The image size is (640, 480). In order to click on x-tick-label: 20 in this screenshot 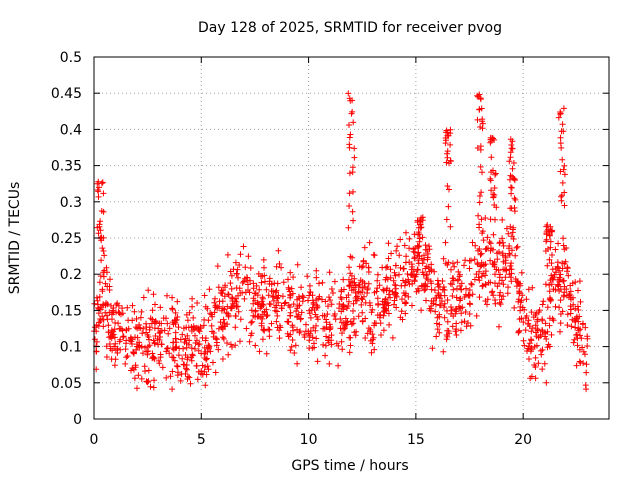, I will do `click(523, 440)`.